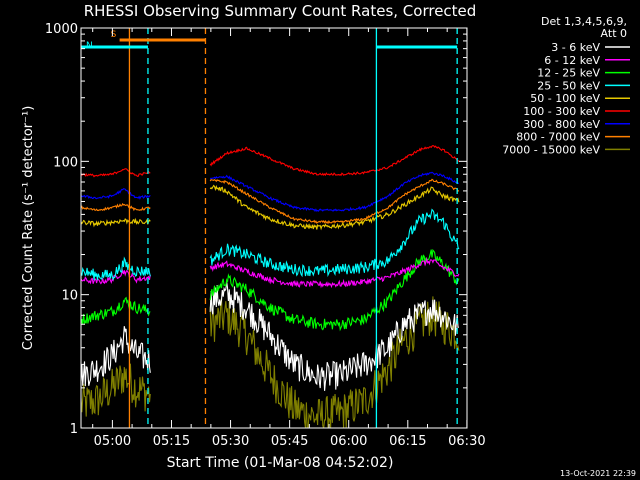  What do you see at coordinates (334, 192) in the screenshot?
I see `series-line-300-800-kev-seg2` at bounding box center [334, 192].